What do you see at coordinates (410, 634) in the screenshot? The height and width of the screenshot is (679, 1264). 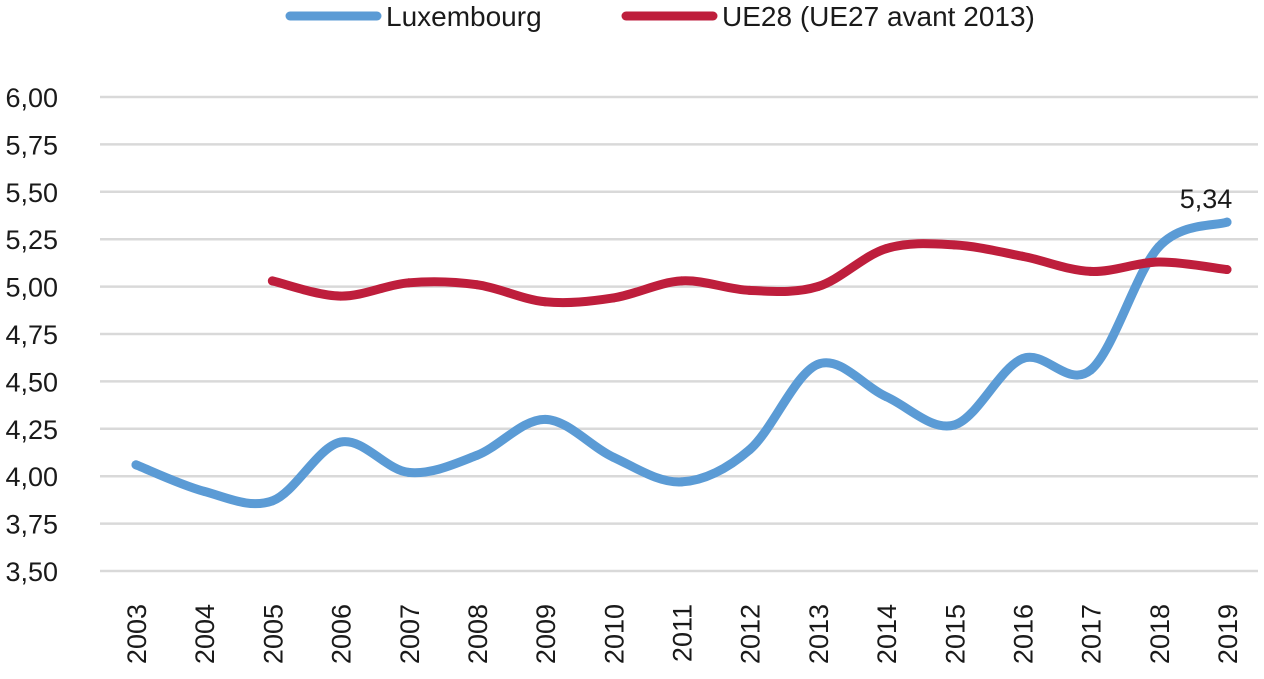 I see `x-tick-label: 2007` at bounding box center [410, 634].